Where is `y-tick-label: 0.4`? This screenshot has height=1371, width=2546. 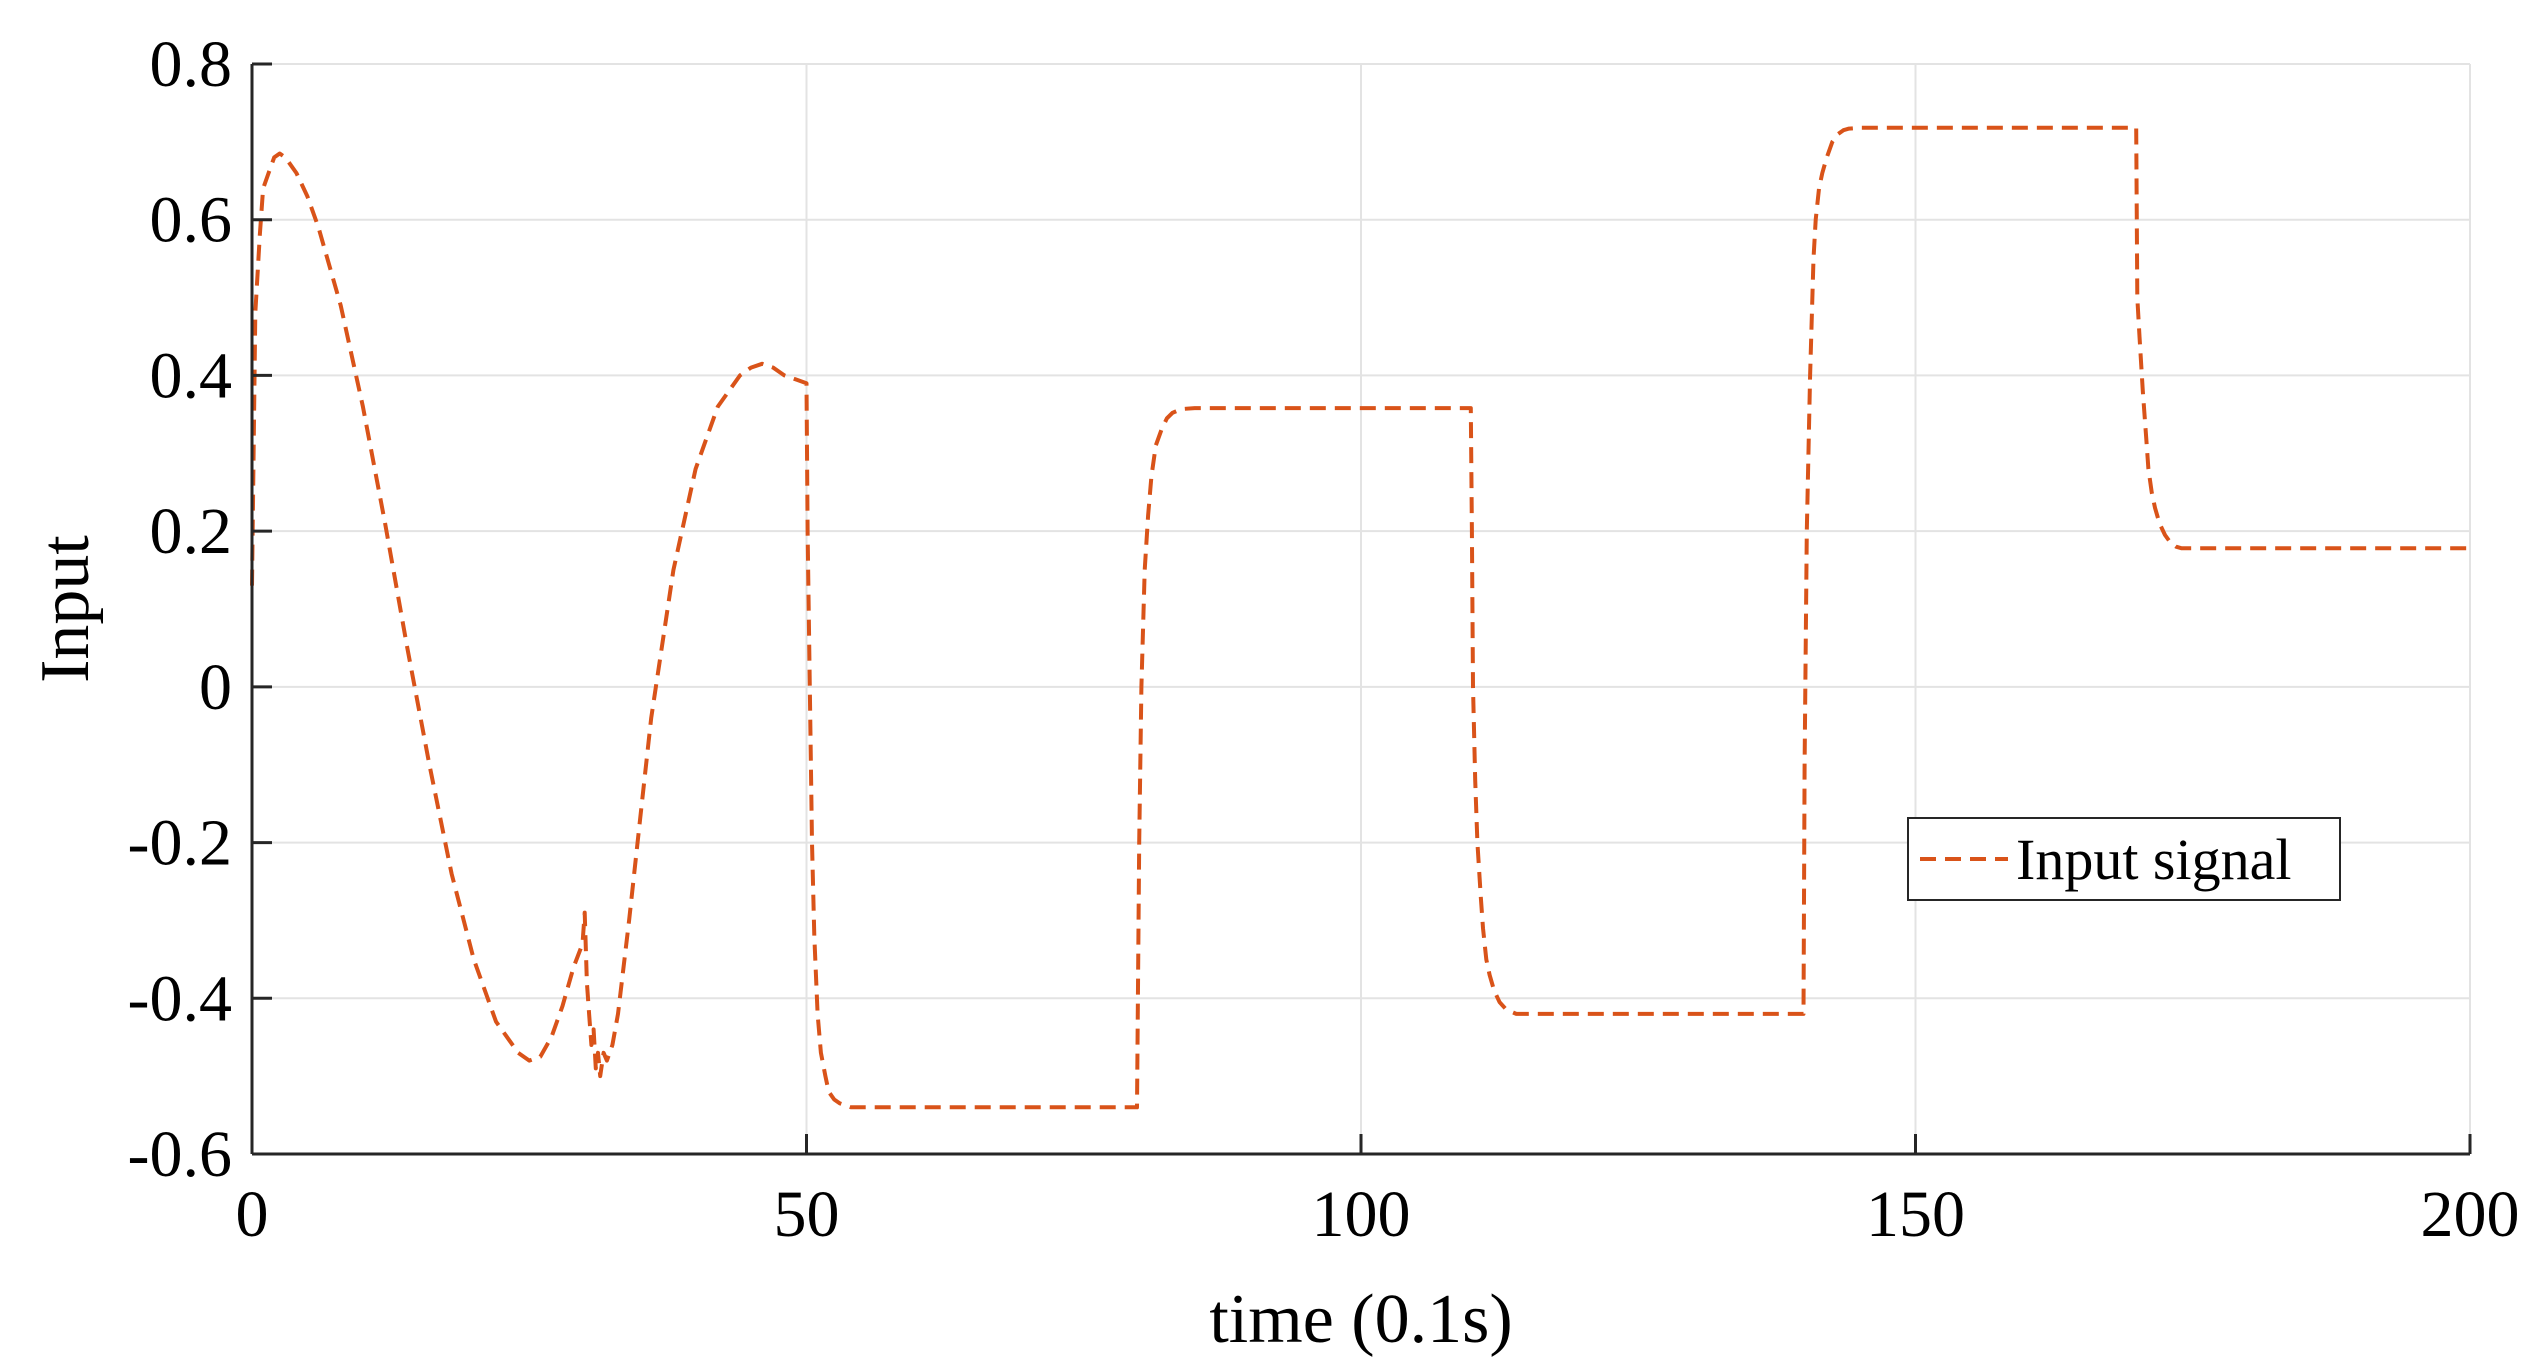 y-tick-label: 0.4 is located at coordinates (191, 375).